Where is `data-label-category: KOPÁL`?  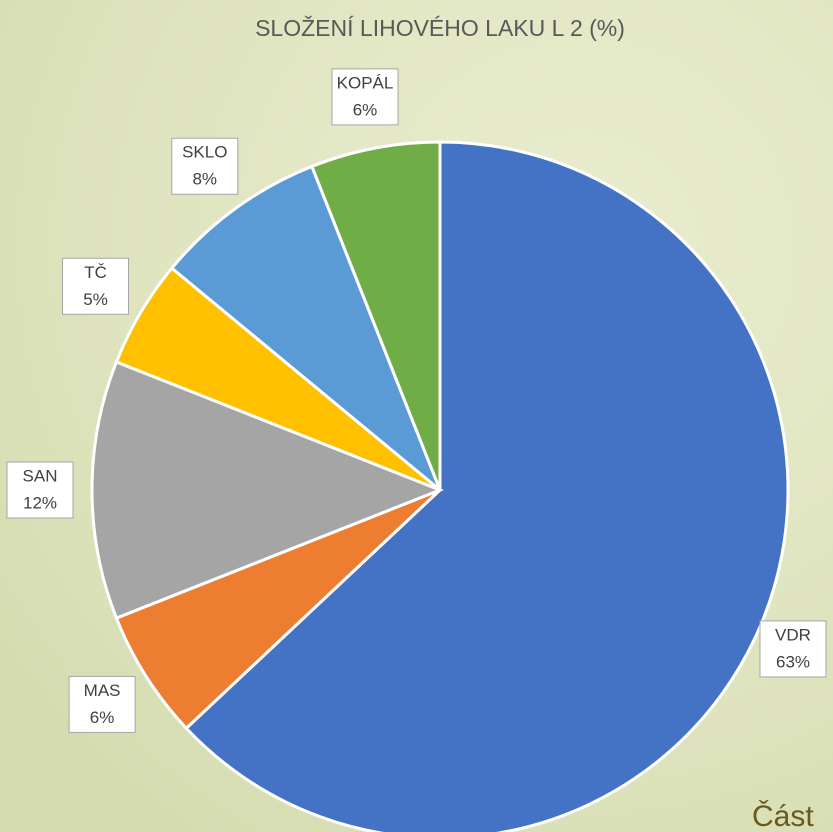 data-label-category: KOPÁL is located at coordinates (365, 82).